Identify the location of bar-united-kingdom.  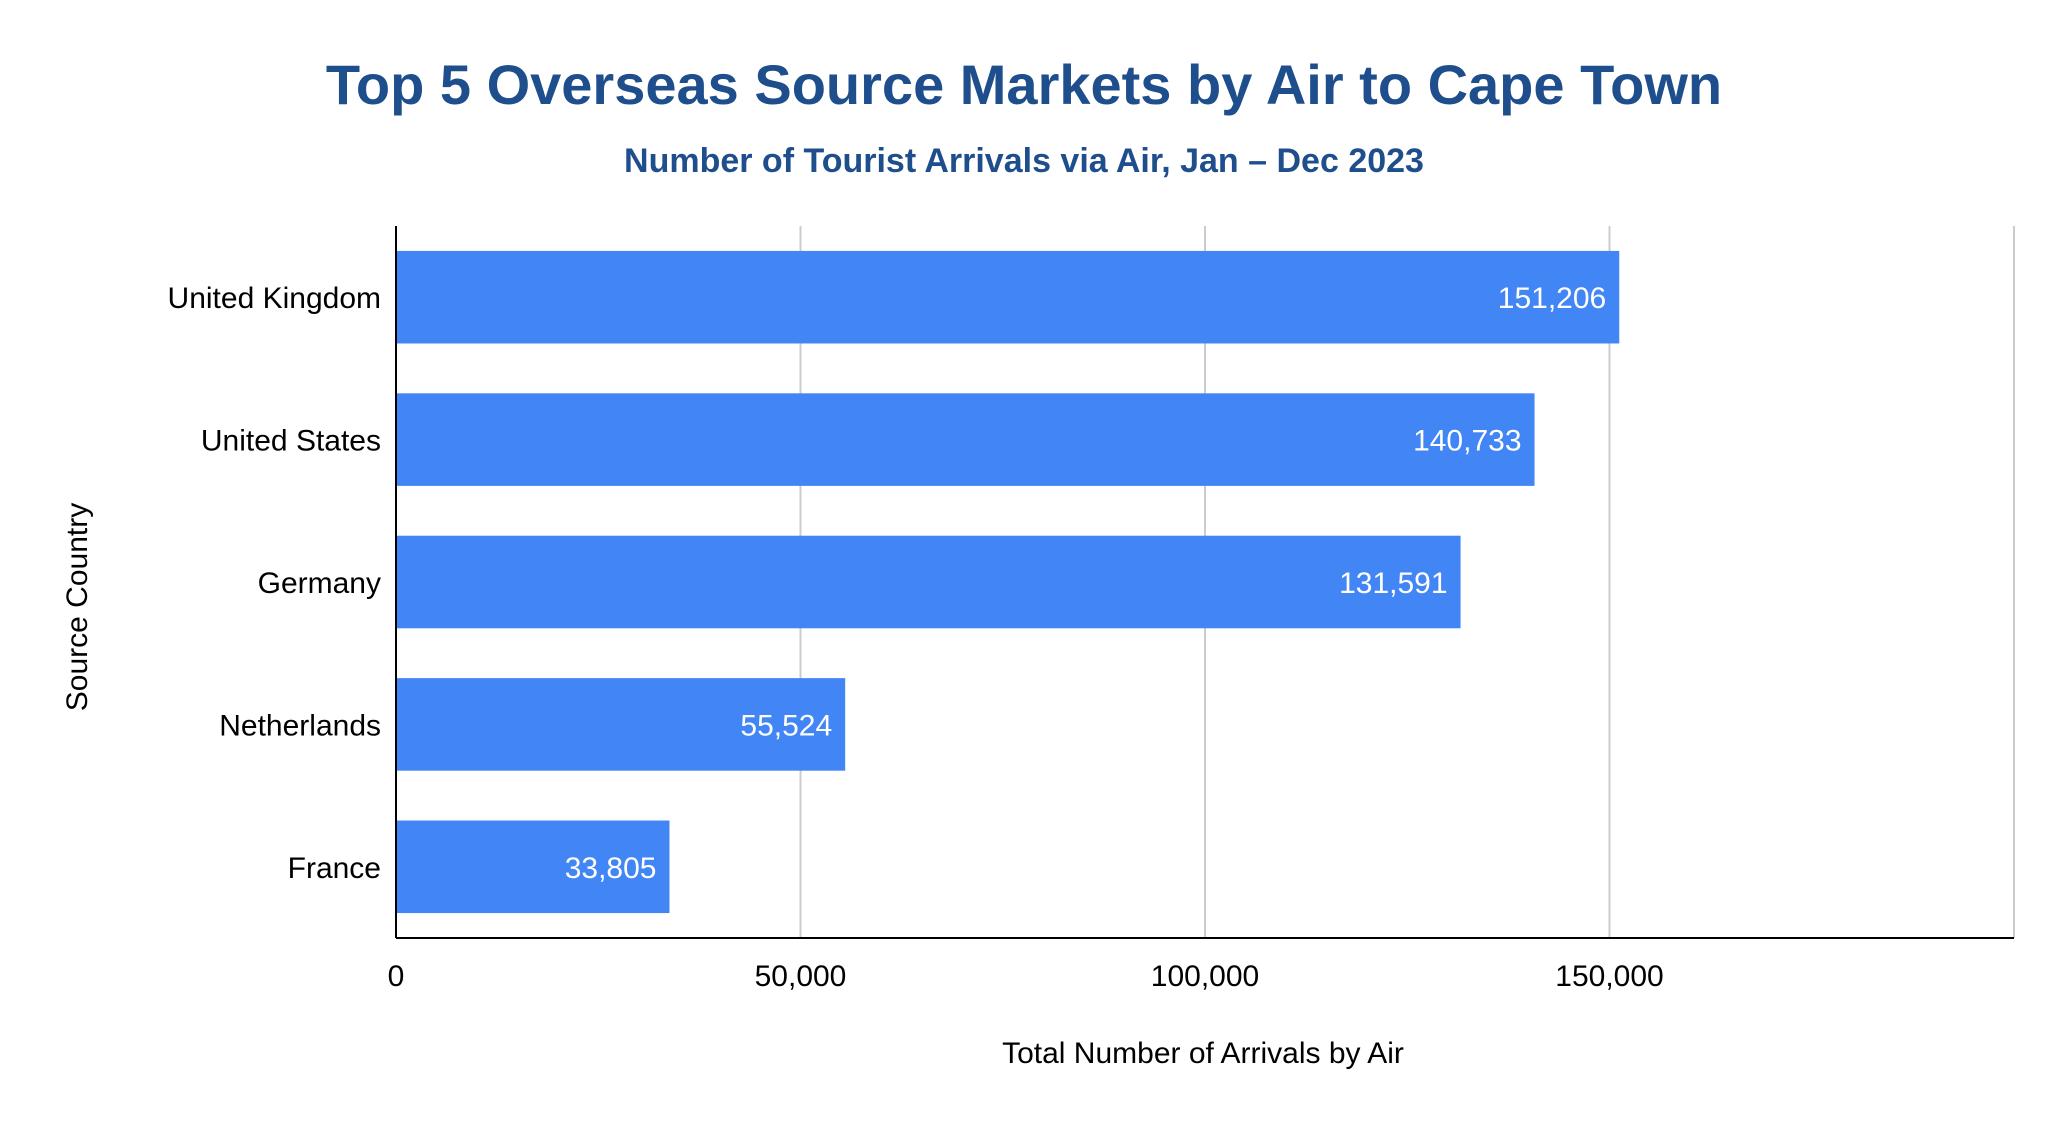
(1008, 297).